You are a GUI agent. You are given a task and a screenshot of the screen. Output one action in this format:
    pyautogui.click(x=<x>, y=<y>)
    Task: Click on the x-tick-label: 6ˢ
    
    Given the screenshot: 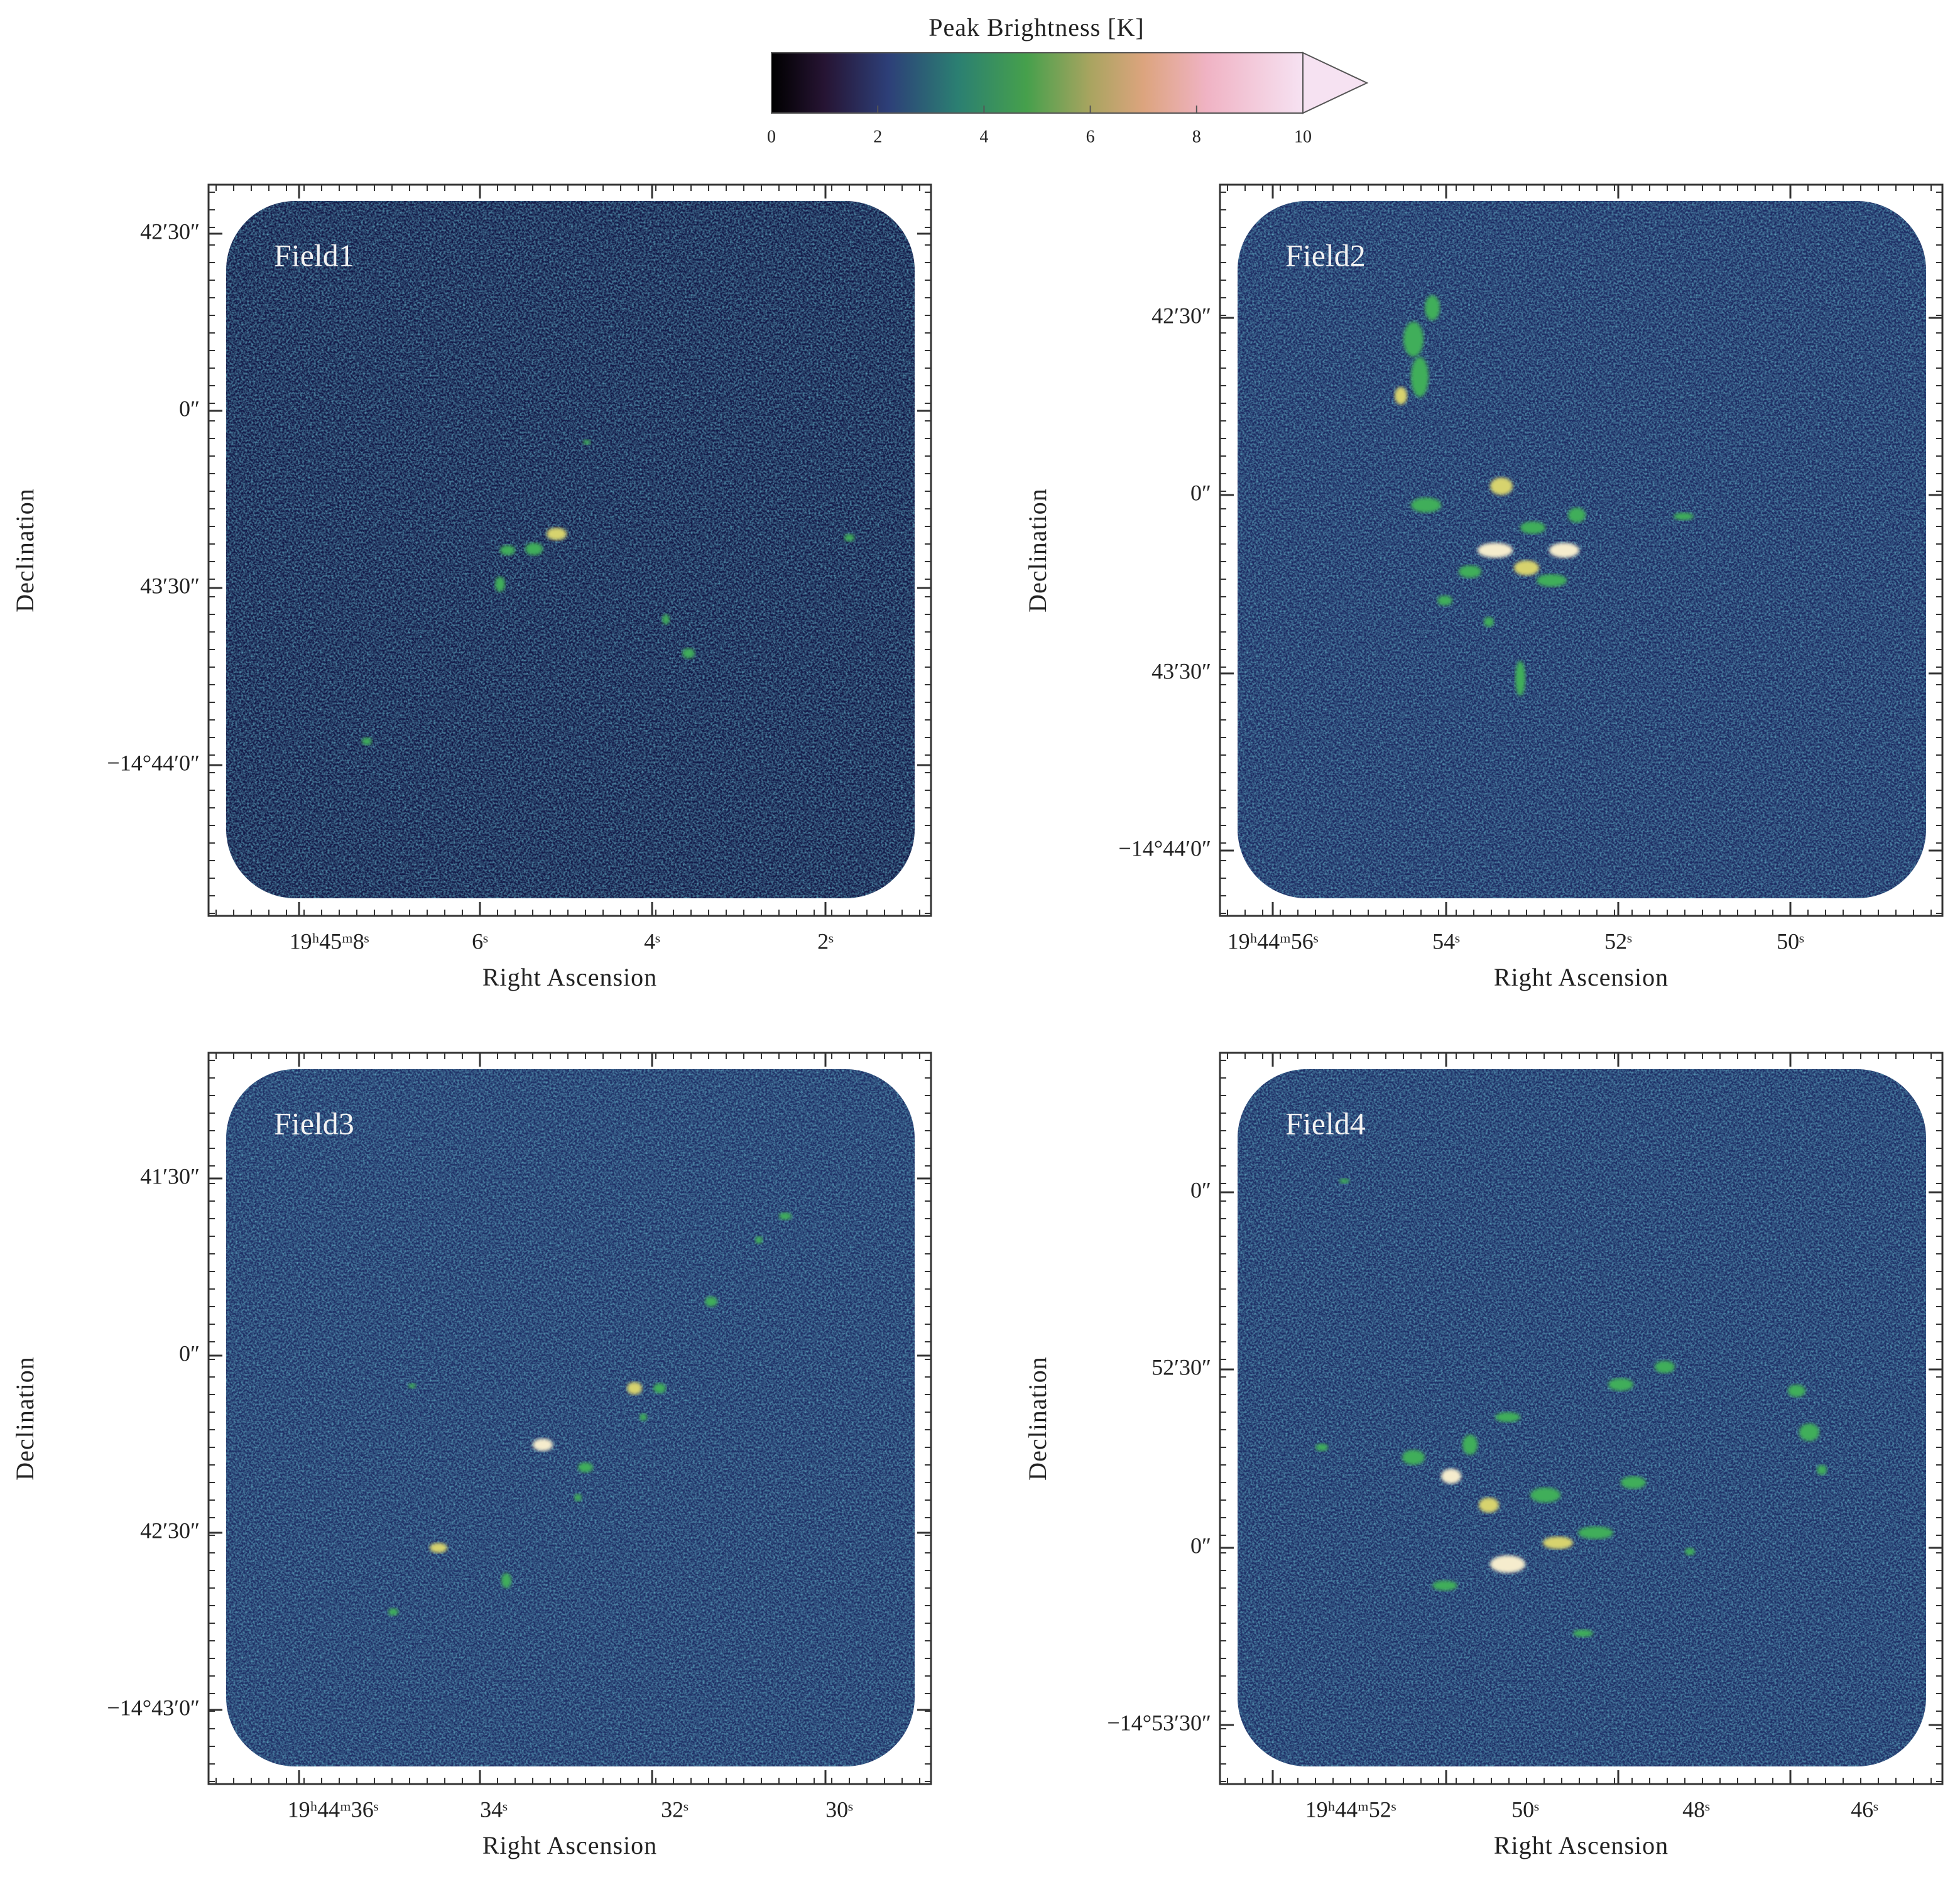 What is the action you would take?
    pyautogui.click(x=480, y=941)
    